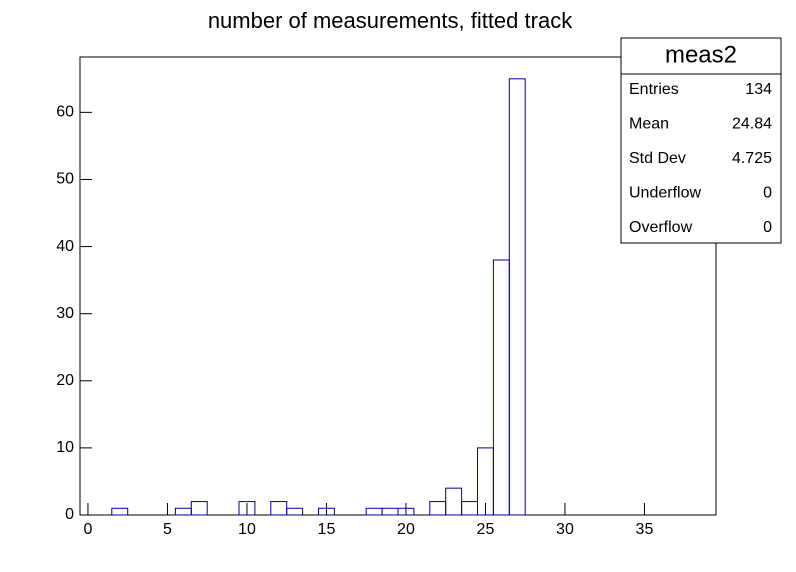  Describe the element at coordinates (752, 124) in the screenshot. I see `stats-value: 24.84` at that location.